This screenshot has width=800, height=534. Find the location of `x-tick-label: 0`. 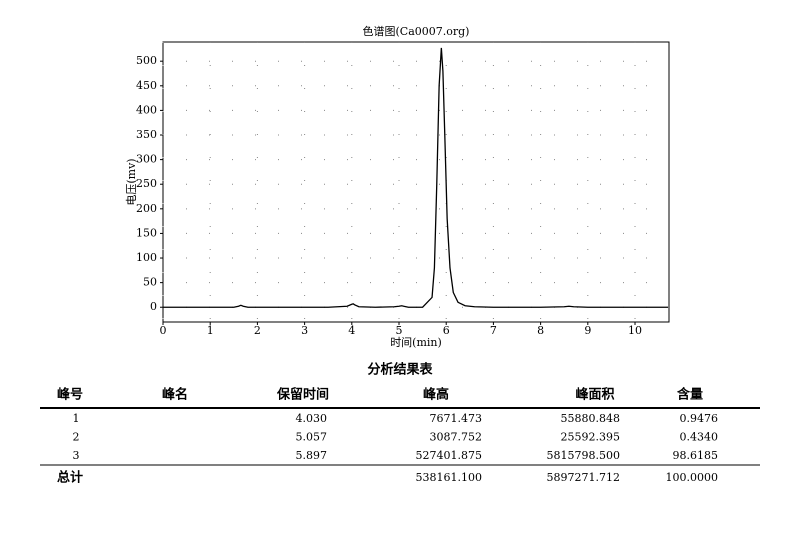

x-tick-label: 0 is located at coordinates (163, 330).